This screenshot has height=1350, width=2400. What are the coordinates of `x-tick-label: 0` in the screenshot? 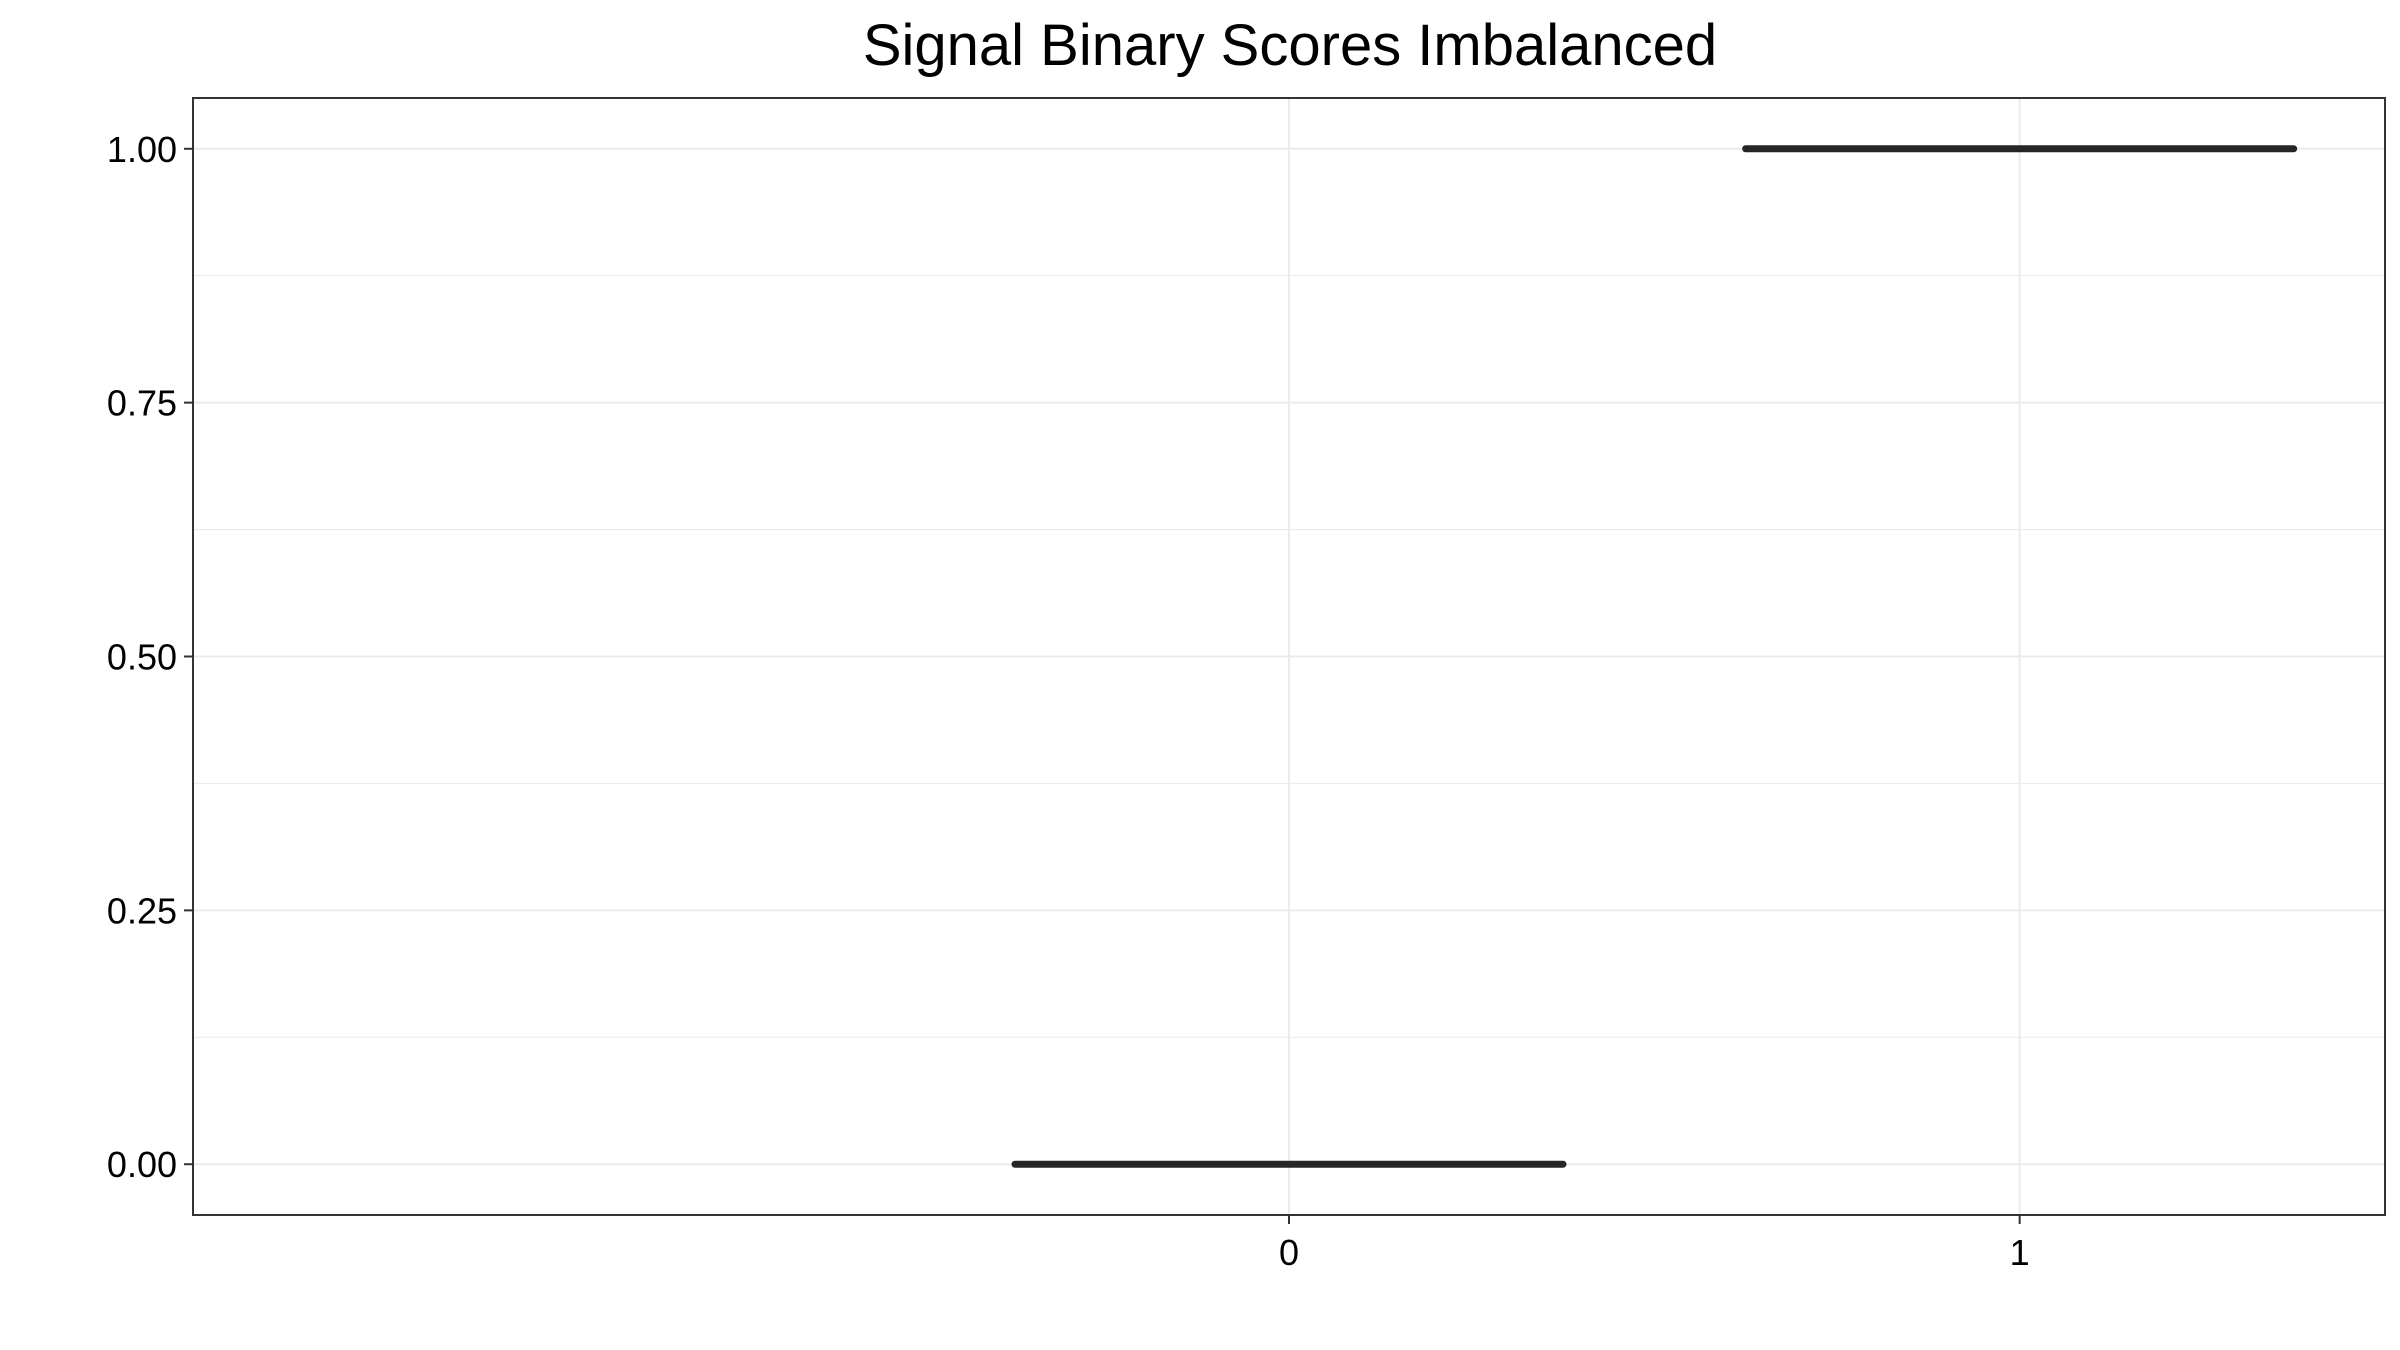 It's located at (1289, 1252).